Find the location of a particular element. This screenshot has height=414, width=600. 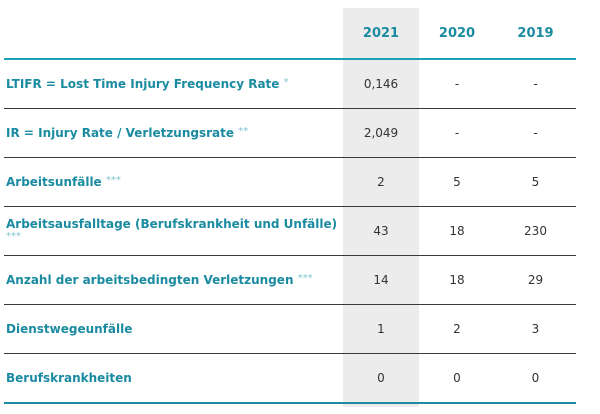

row-label-text: LTIFR = Lost Time Injury Frequency Rate is located at coordinates (143, 84).